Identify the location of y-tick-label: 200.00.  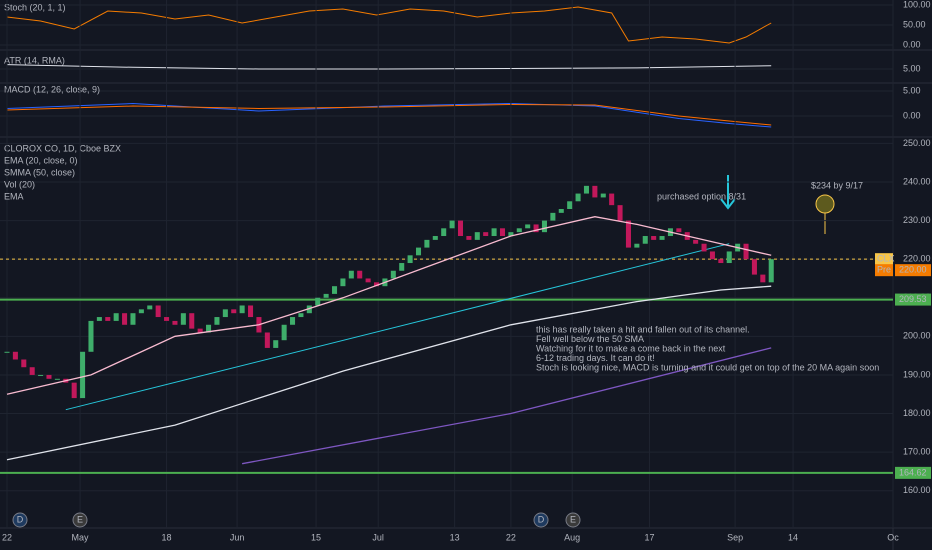
(917, 336).